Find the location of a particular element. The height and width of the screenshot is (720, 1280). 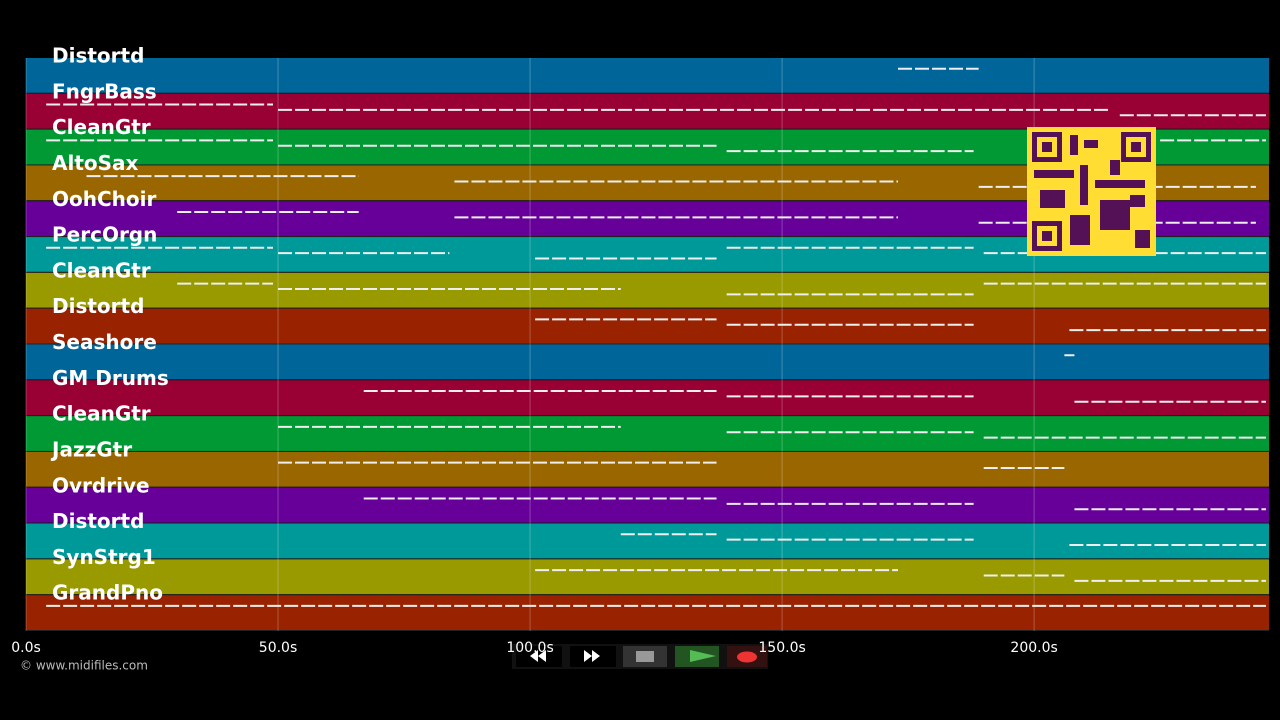

track-name: Seashore is located at coordinates (104, 342).